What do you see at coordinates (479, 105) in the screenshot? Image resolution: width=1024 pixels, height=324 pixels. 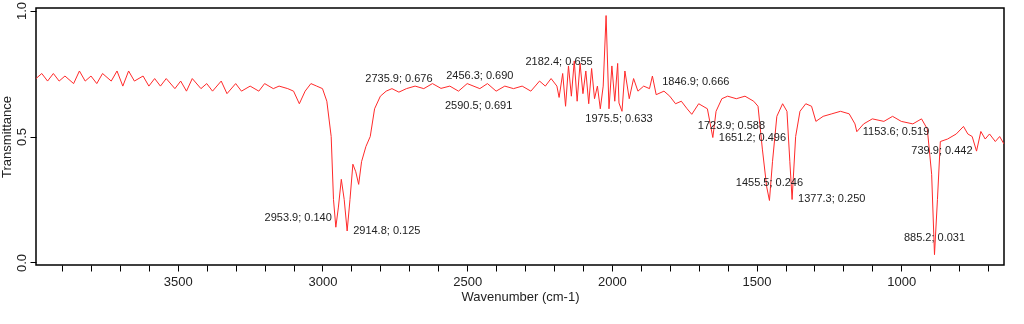 I see `annotation: 2590.5; 0.691` at bounding box center [479, 105].